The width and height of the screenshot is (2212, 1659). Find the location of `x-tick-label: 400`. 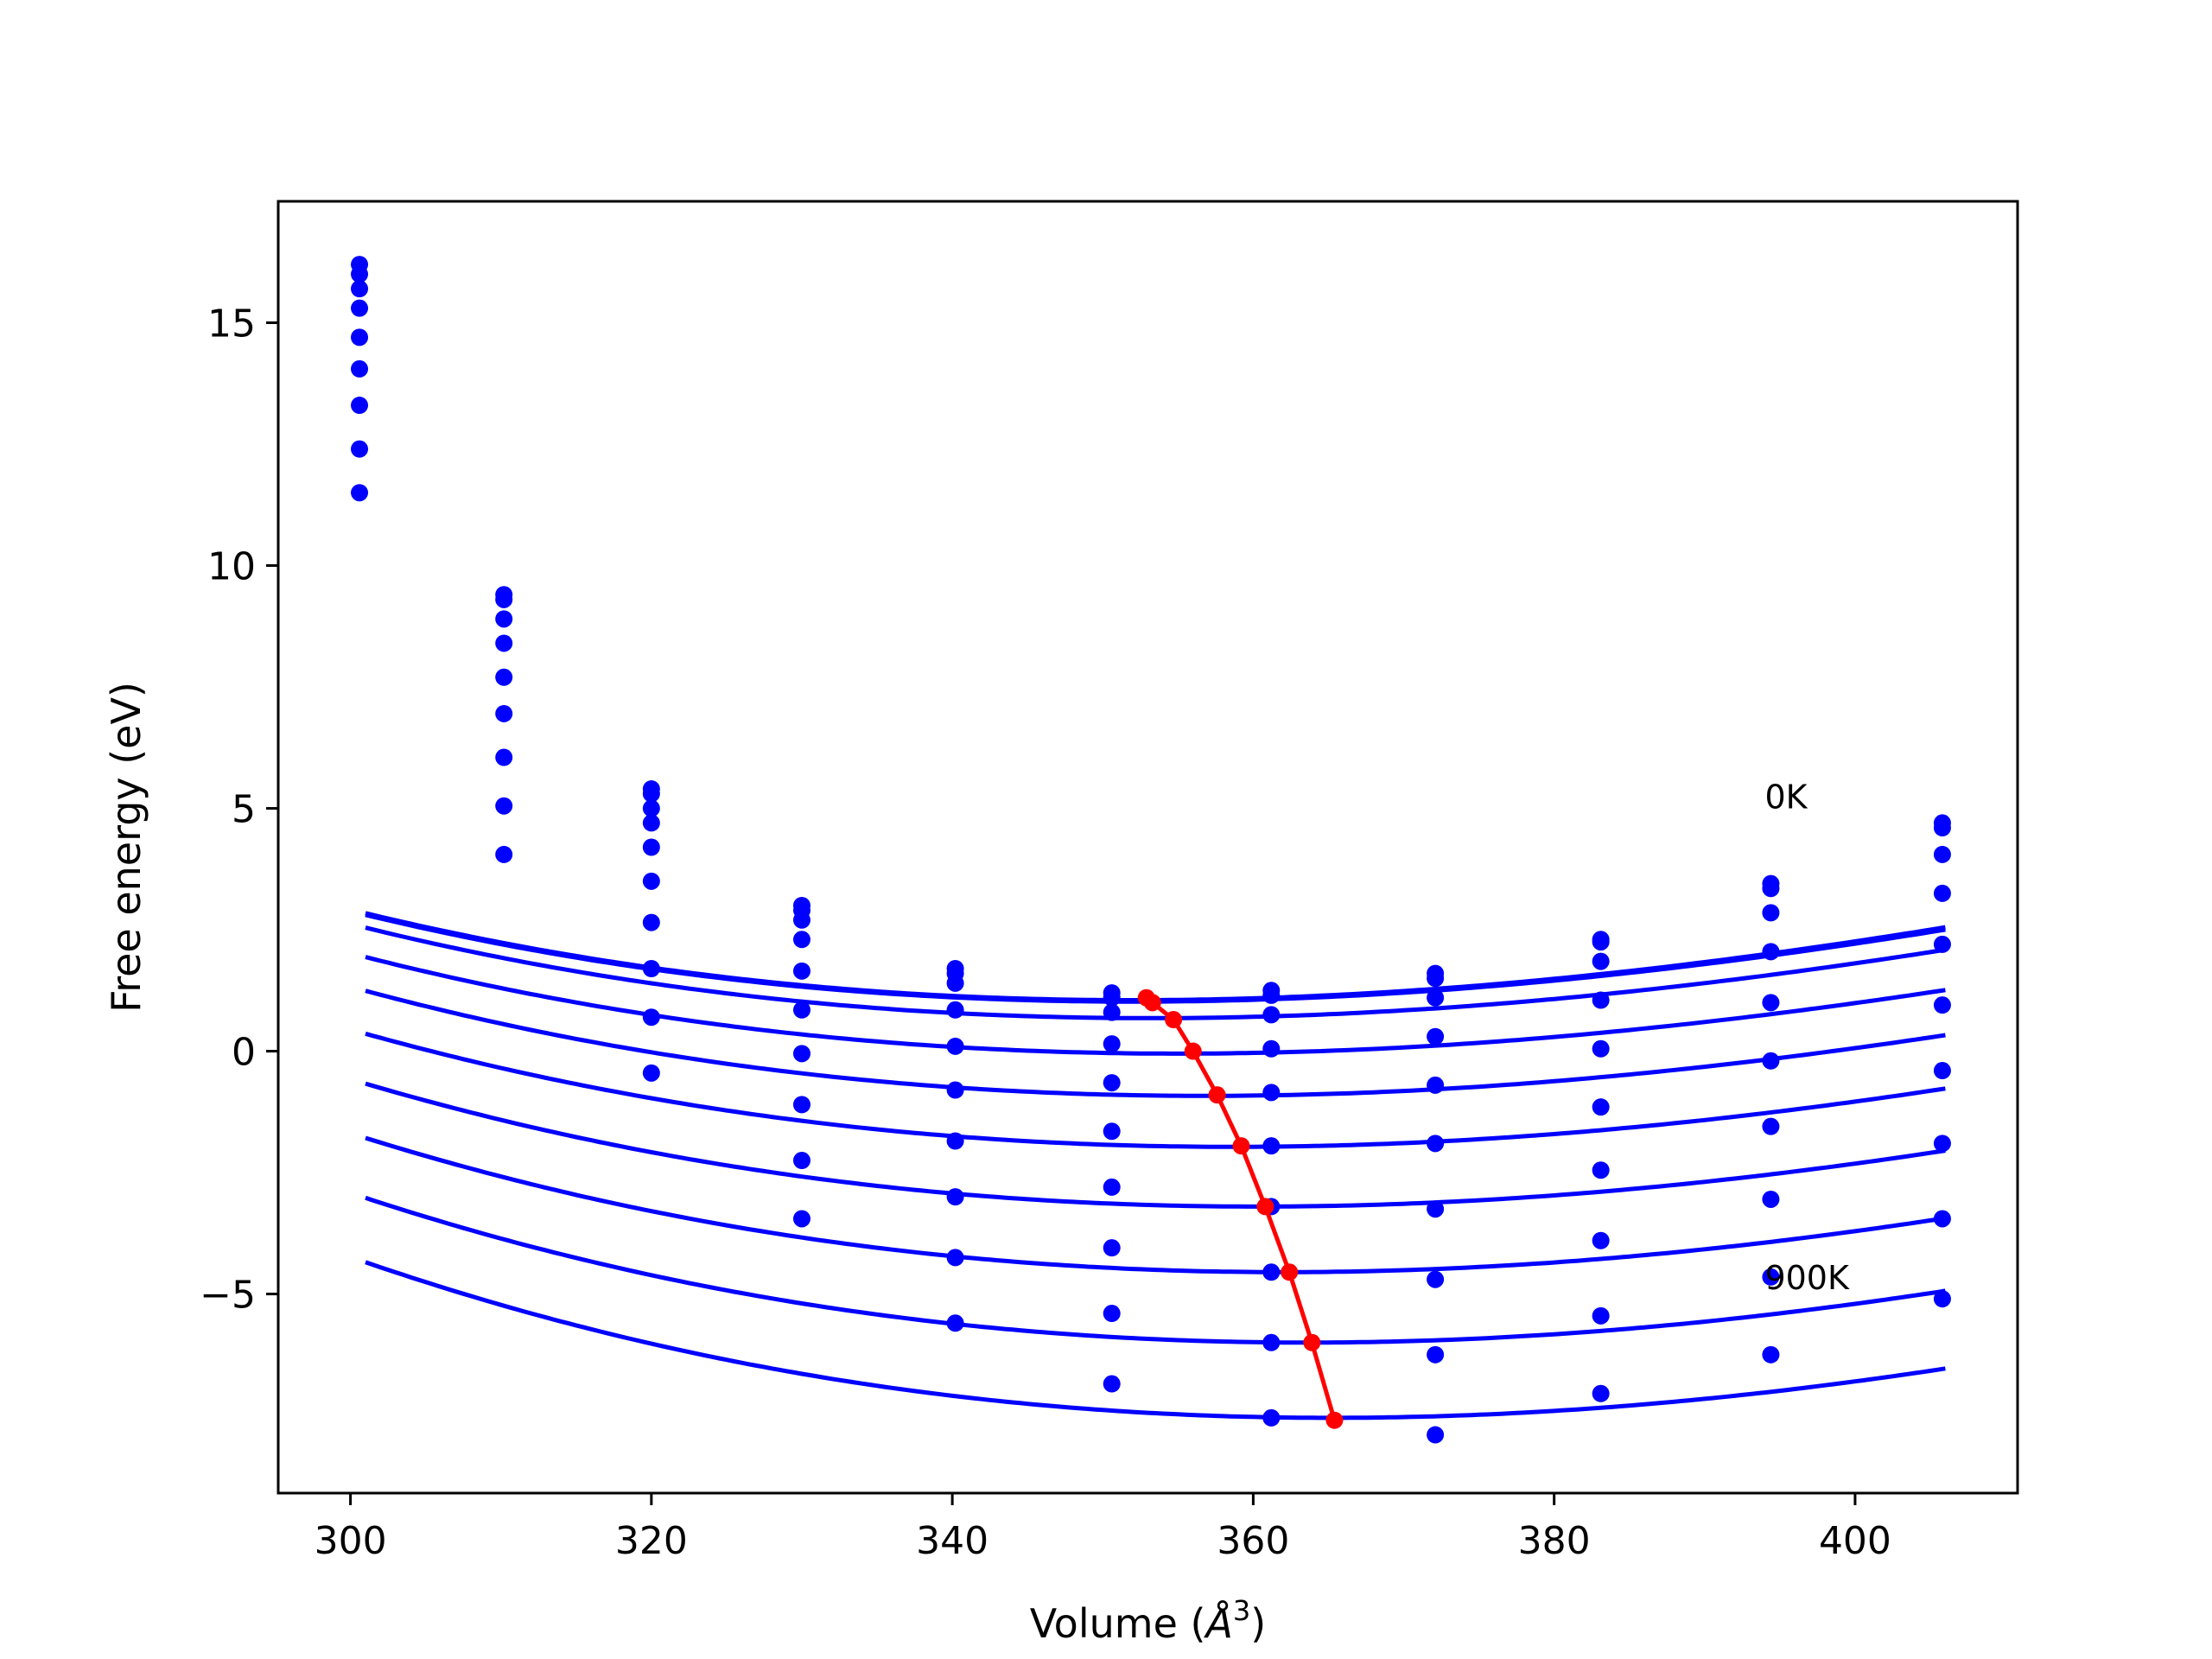

x-tick-label: 400 is located at coordinates (1855, 1541).